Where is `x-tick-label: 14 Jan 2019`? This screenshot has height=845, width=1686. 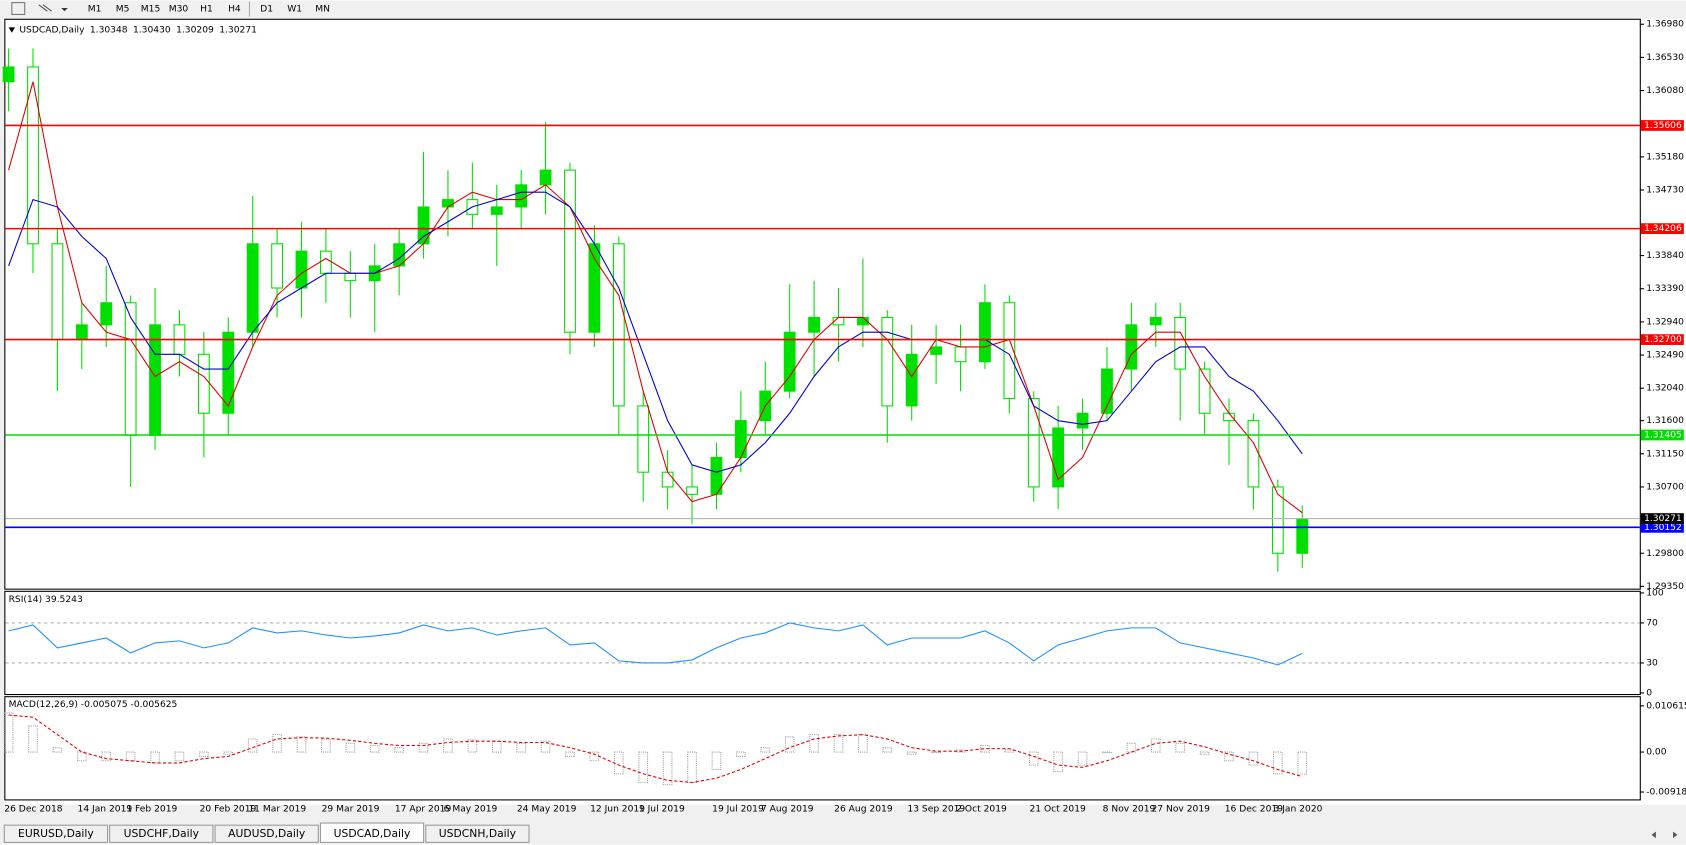 x-tick-label: 14 Jan 2019 is located at coordinates (105, 810).